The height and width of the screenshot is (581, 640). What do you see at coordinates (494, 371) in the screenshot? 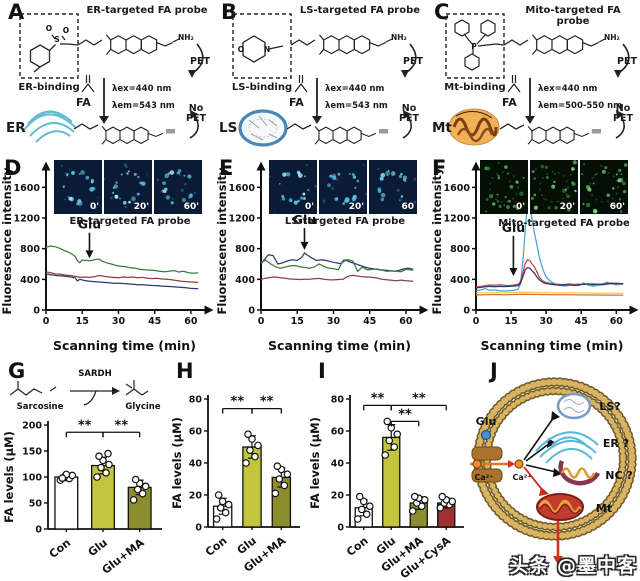
I see `panel-letter-j: J` at bounding box center [494, 371].